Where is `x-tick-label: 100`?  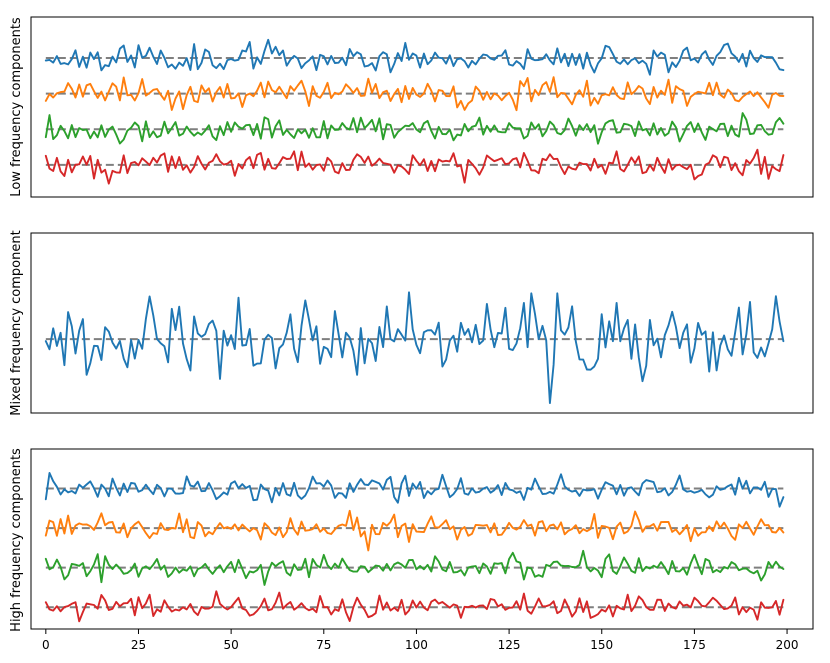 x-tick-label: 100 is located at coordinates (416, 645).